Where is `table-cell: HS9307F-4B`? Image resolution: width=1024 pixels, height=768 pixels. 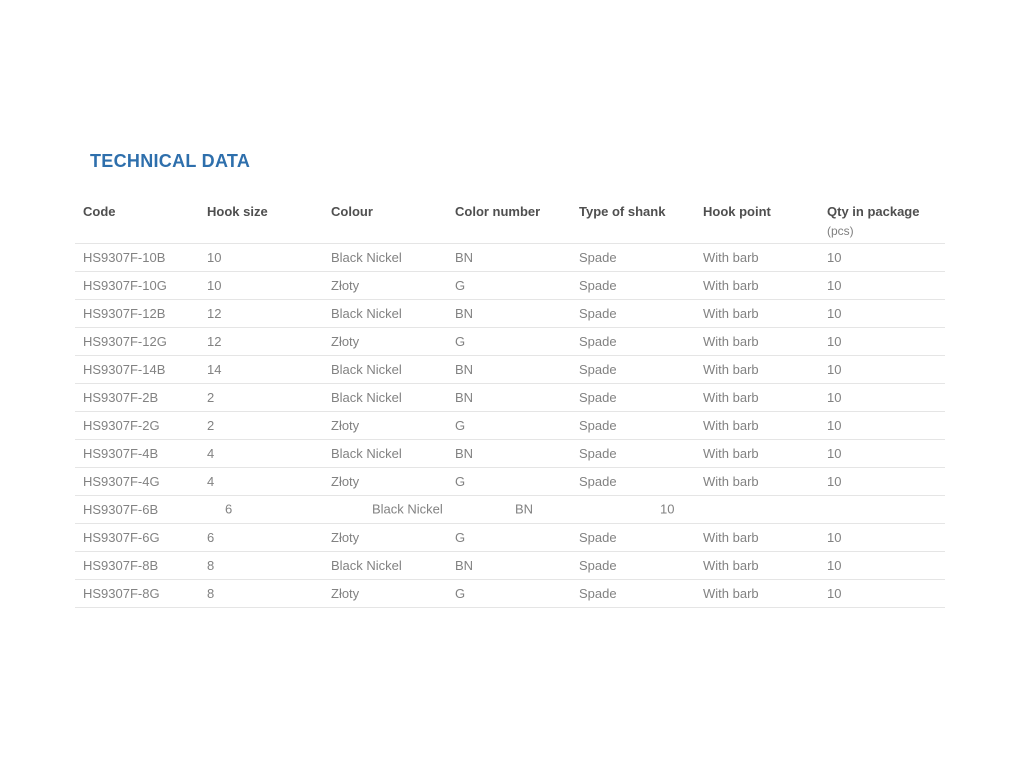
table-cell: HS9307F-4B is located at coordinates (121, 453).